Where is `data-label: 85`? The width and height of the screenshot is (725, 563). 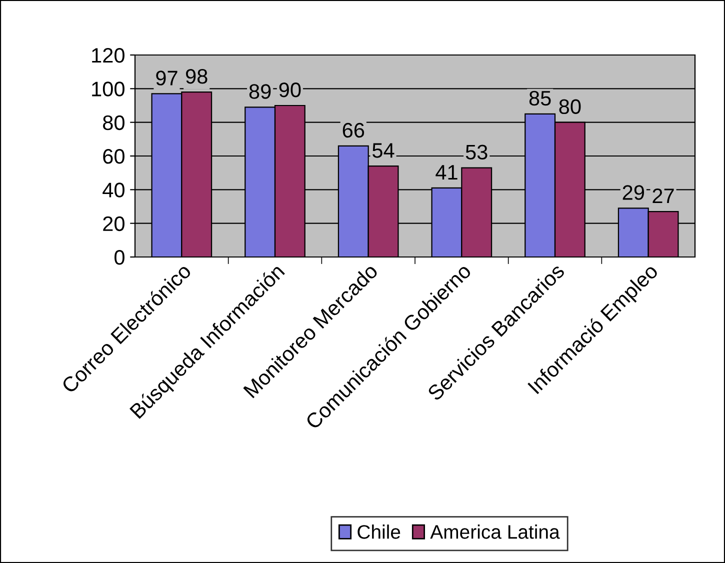
data-label: 85 is located at coordinates (540, 98).